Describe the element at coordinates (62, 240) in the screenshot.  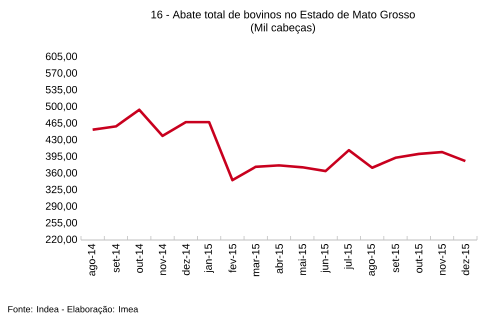
I see `y-tick-label: 220,00` at that location.